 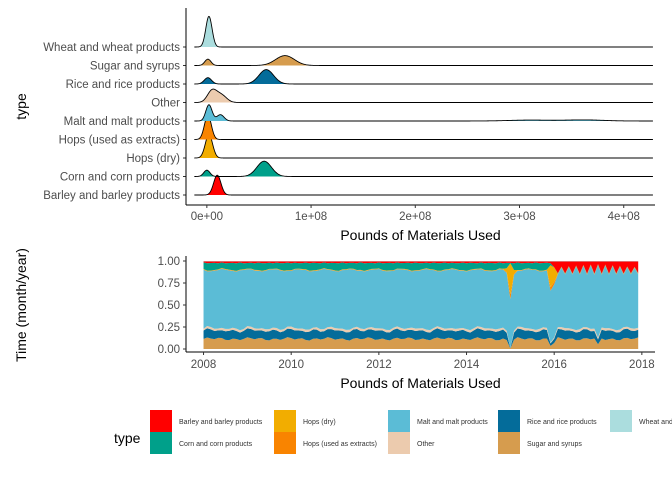 What do you see at coordinates (421, 279) in the screenshot?
I see `area-hops-dry` at bounding box center [421, 279].